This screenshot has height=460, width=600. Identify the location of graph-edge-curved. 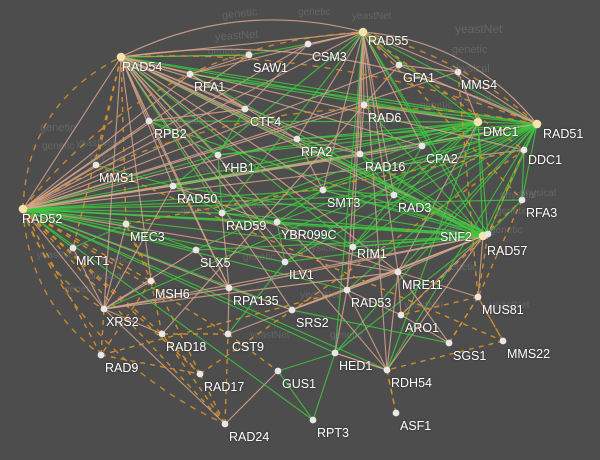
(62, 282).